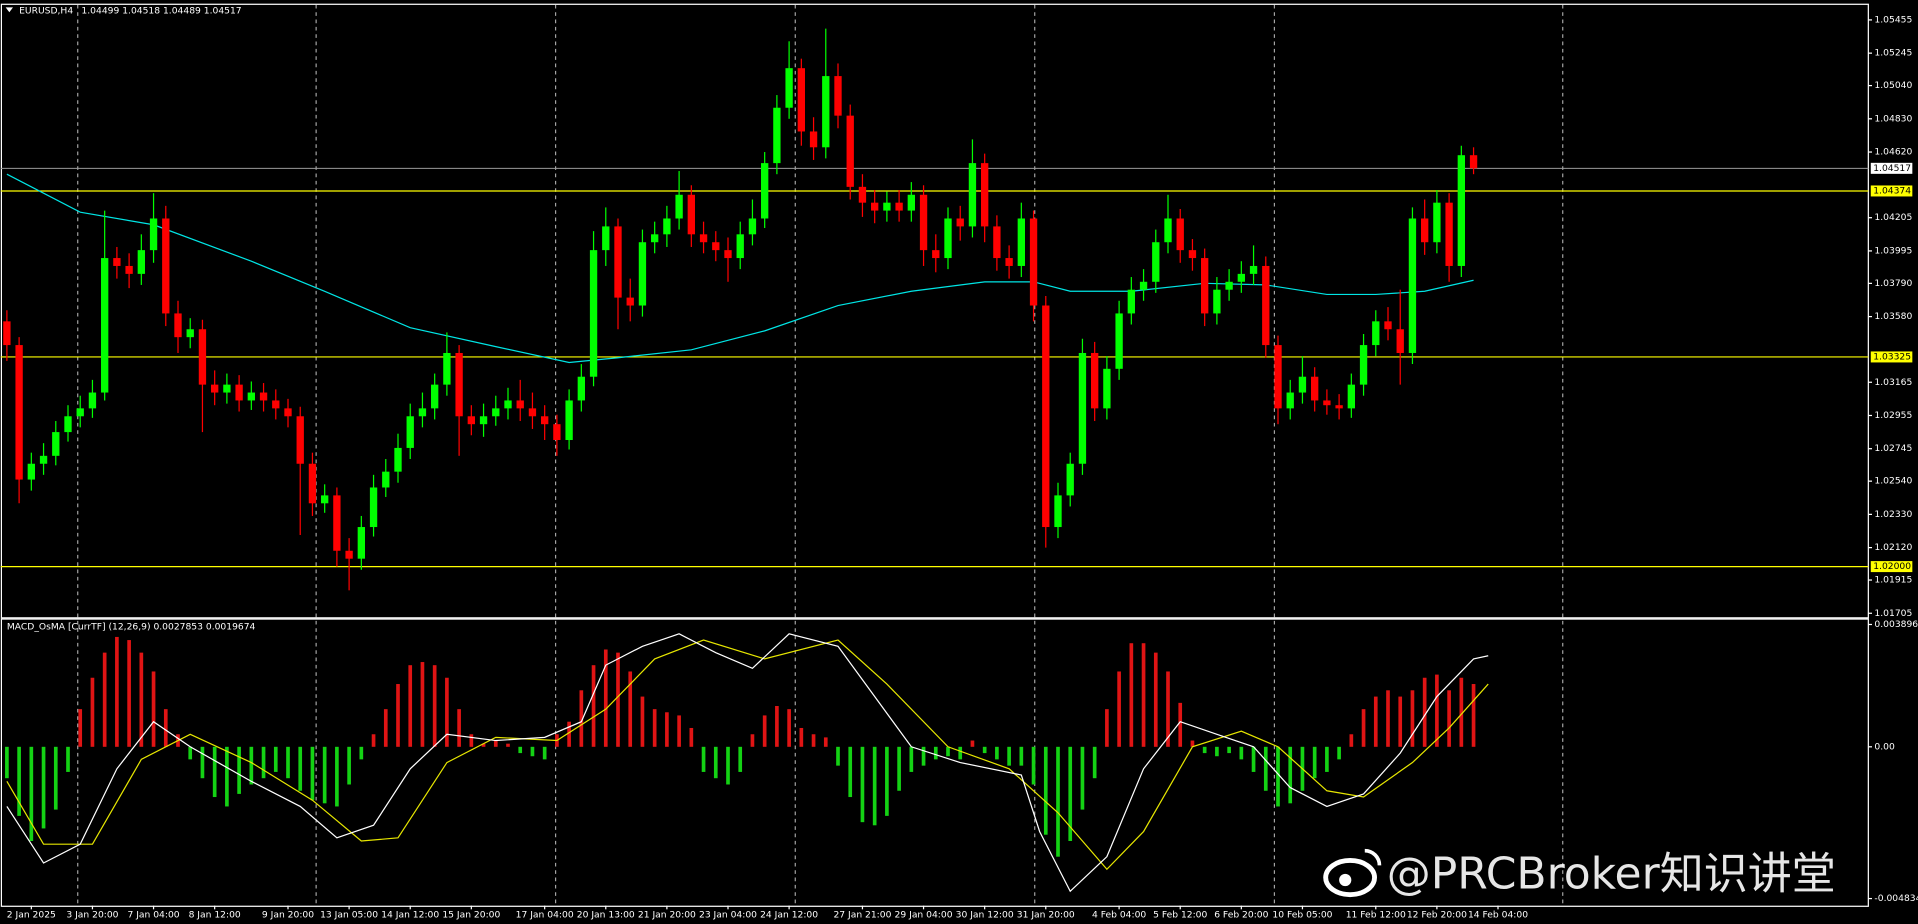  Describe the element at coordinates (1498, 914) in the screenshot. I see `x-tick-label: 14 Feb 04:00` at that location.